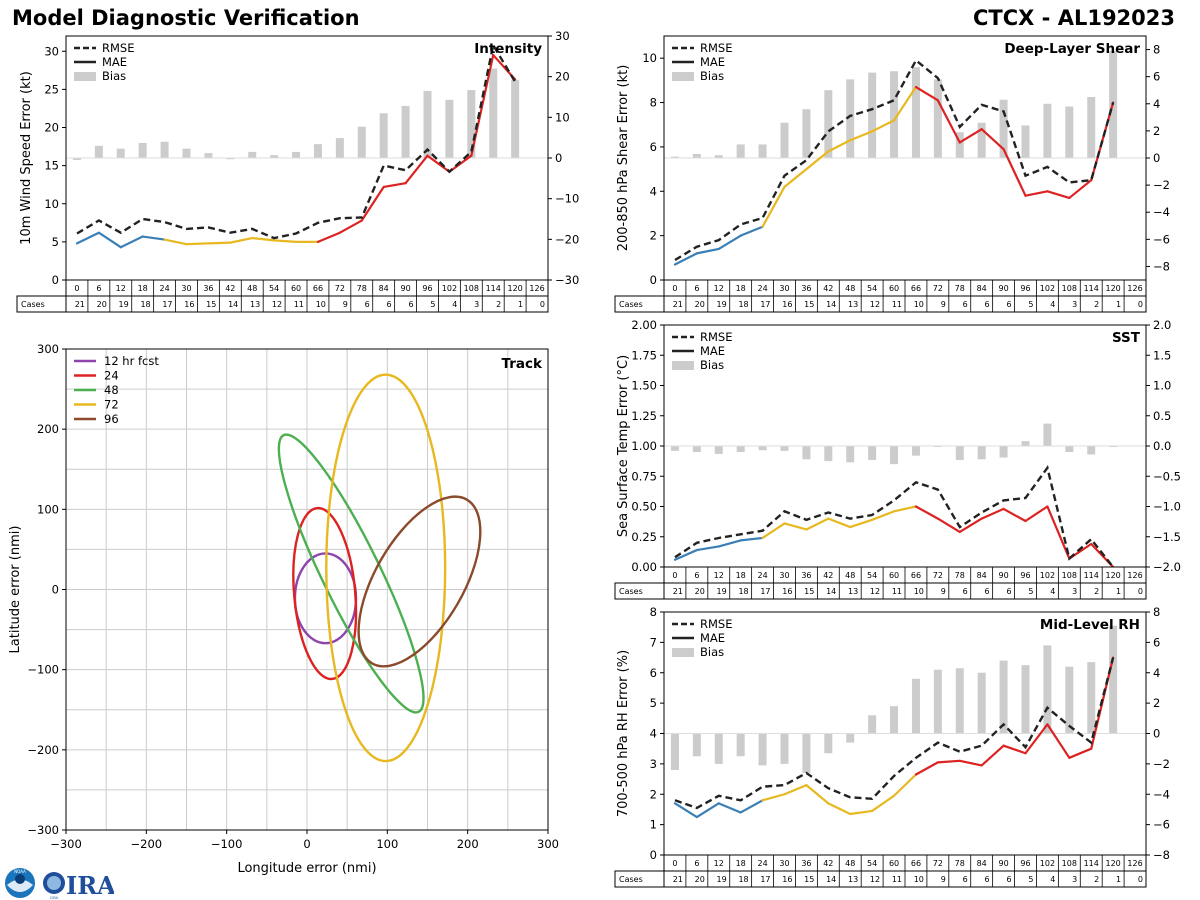 This screenshot has width=1200, height=900. Describe the element at coordinates (306, 844) in the screenshot. I see `x-tick-label: 0` at that location.